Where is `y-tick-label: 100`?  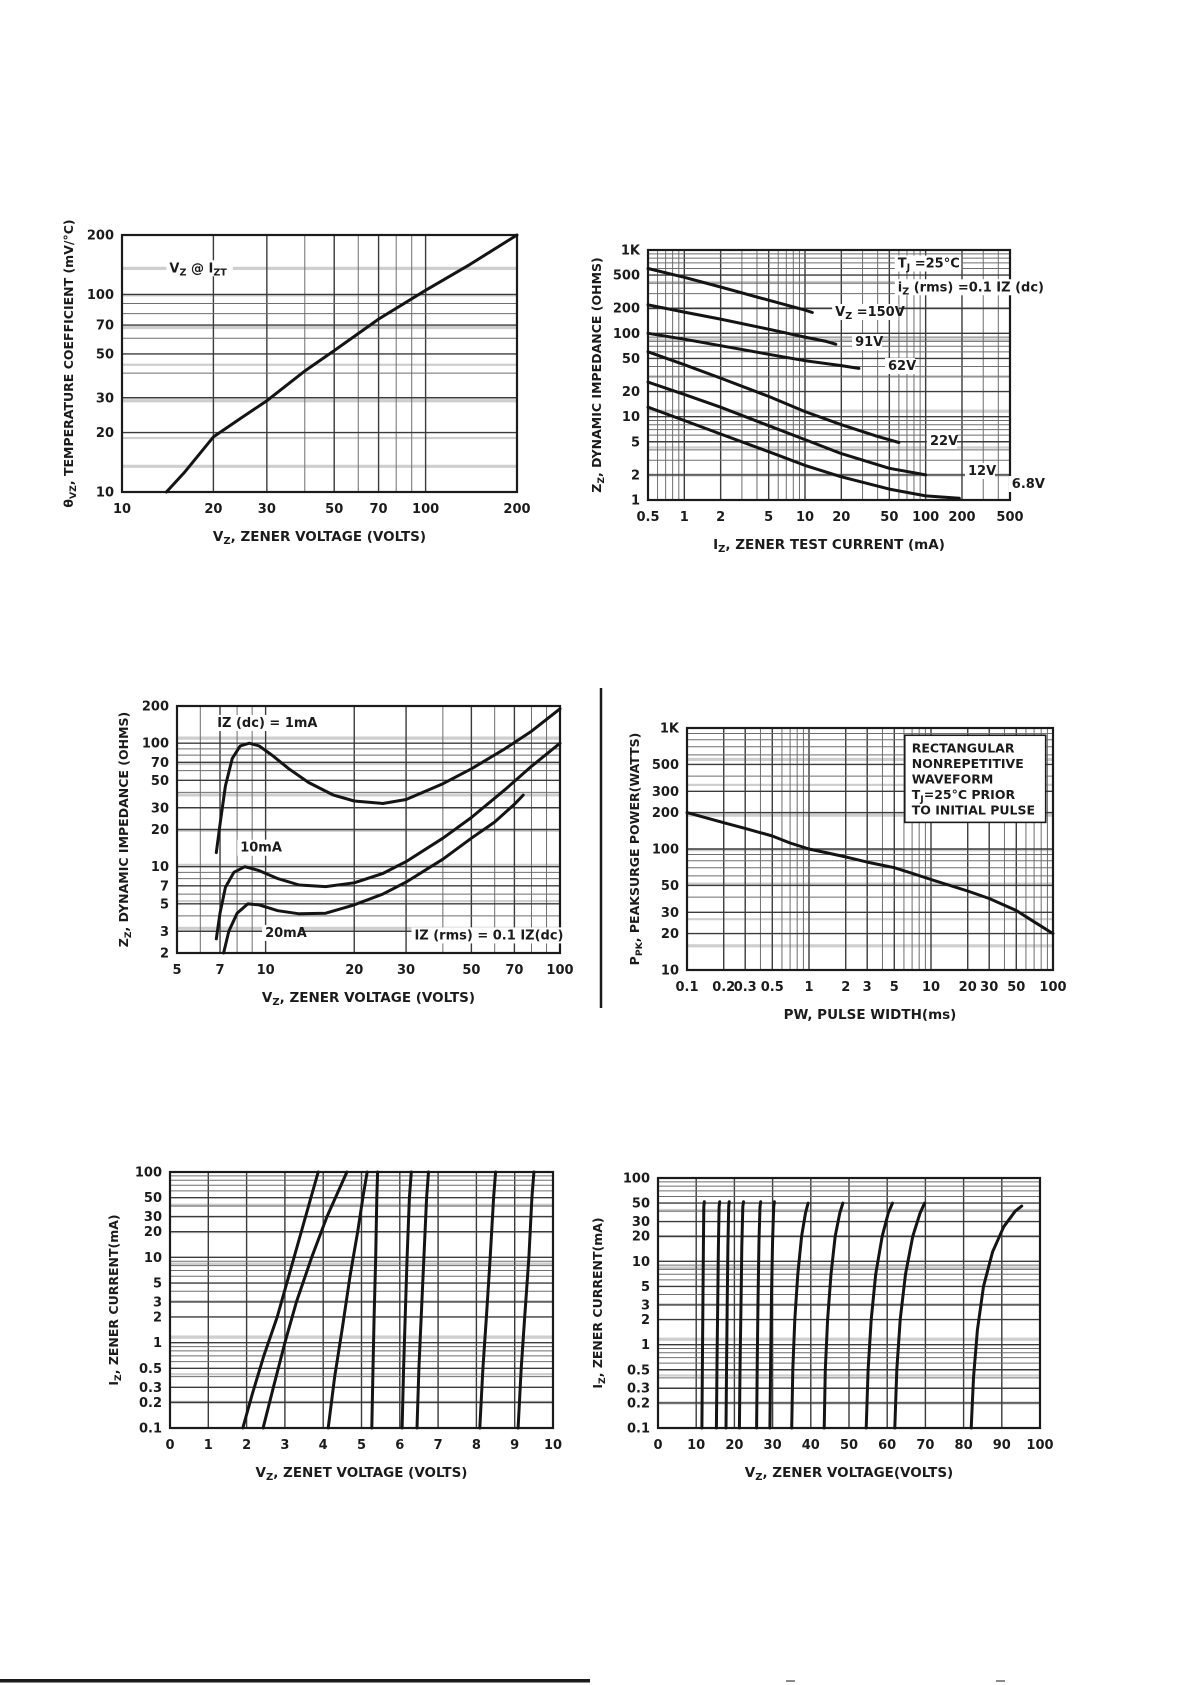
y-tick-label: 100 is located at coordinates (148, 1173).